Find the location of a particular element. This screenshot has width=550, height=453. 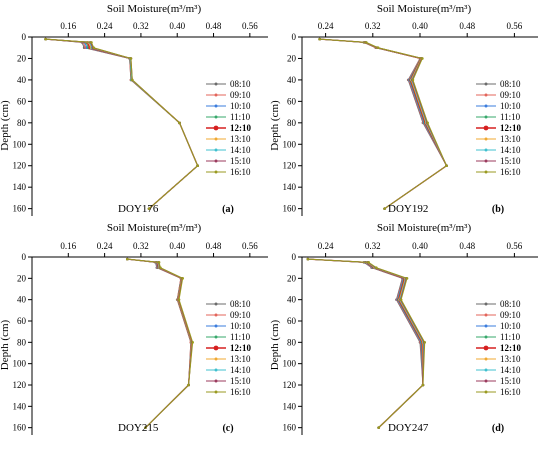

y-tick-label: 20 is located at coordinates (22, 278).